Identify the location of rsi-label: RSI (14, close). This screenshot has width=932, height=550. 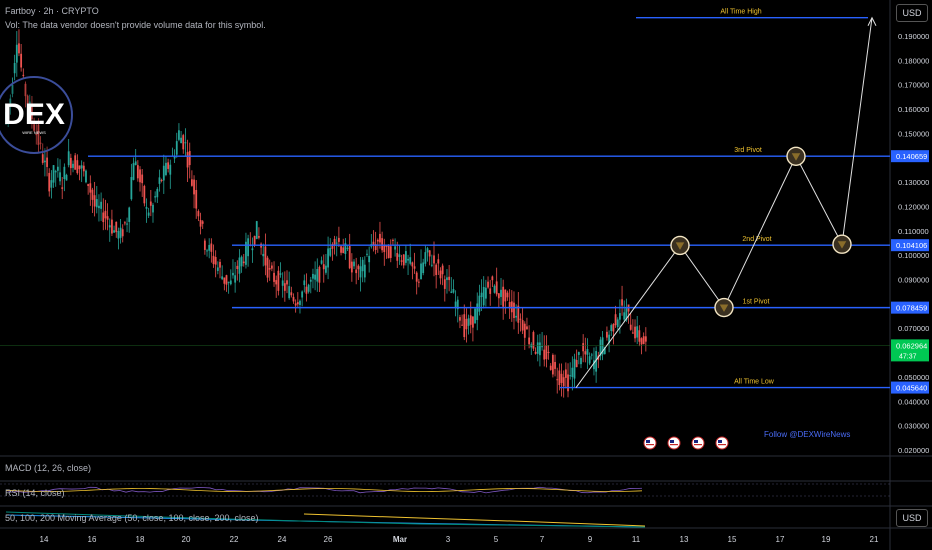
(35, 493).